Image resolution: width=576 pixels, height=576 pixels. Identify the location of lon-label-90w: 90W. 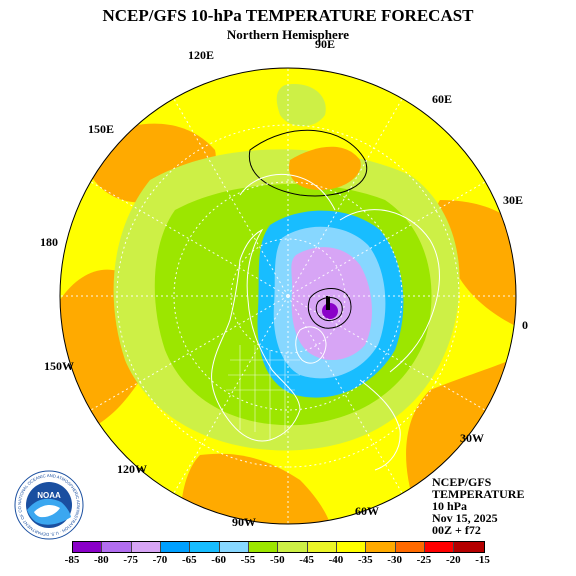
(244, 522).